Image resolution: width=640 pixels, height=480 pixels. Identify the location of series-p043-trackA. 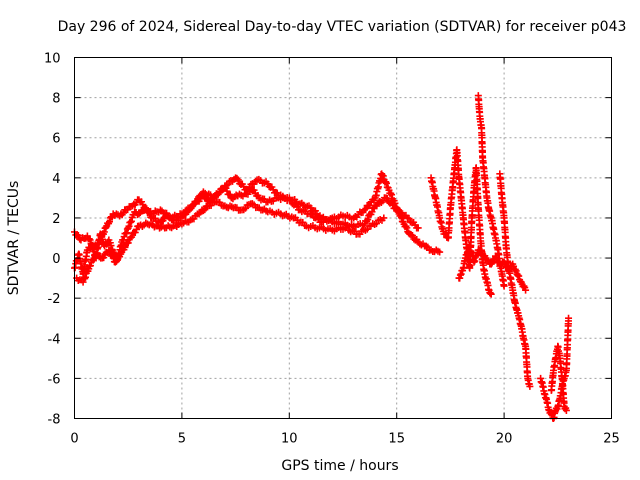
(461, 222).